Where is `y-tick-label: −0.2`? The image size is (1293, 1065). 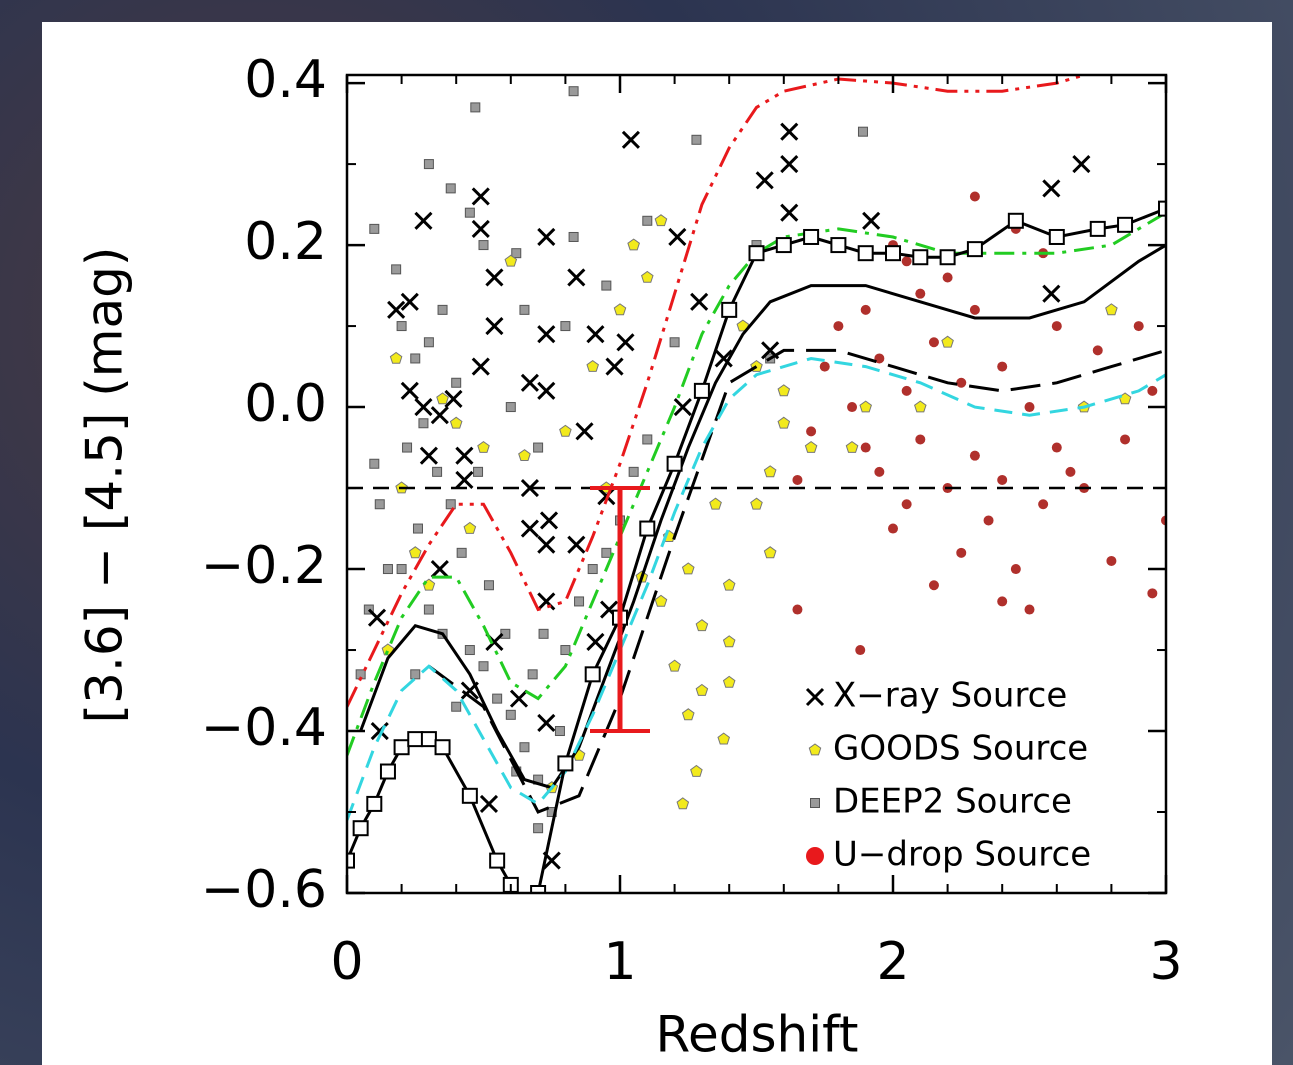 y-tick-label: −0.2 is located at coordinates (264, 566).